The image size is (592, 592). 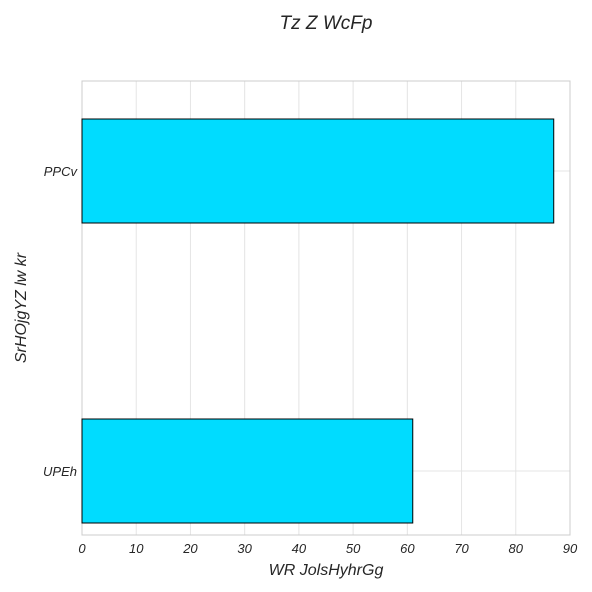 I want to click on category-labels: PPCv UPEh, so click(x=60, y=321).